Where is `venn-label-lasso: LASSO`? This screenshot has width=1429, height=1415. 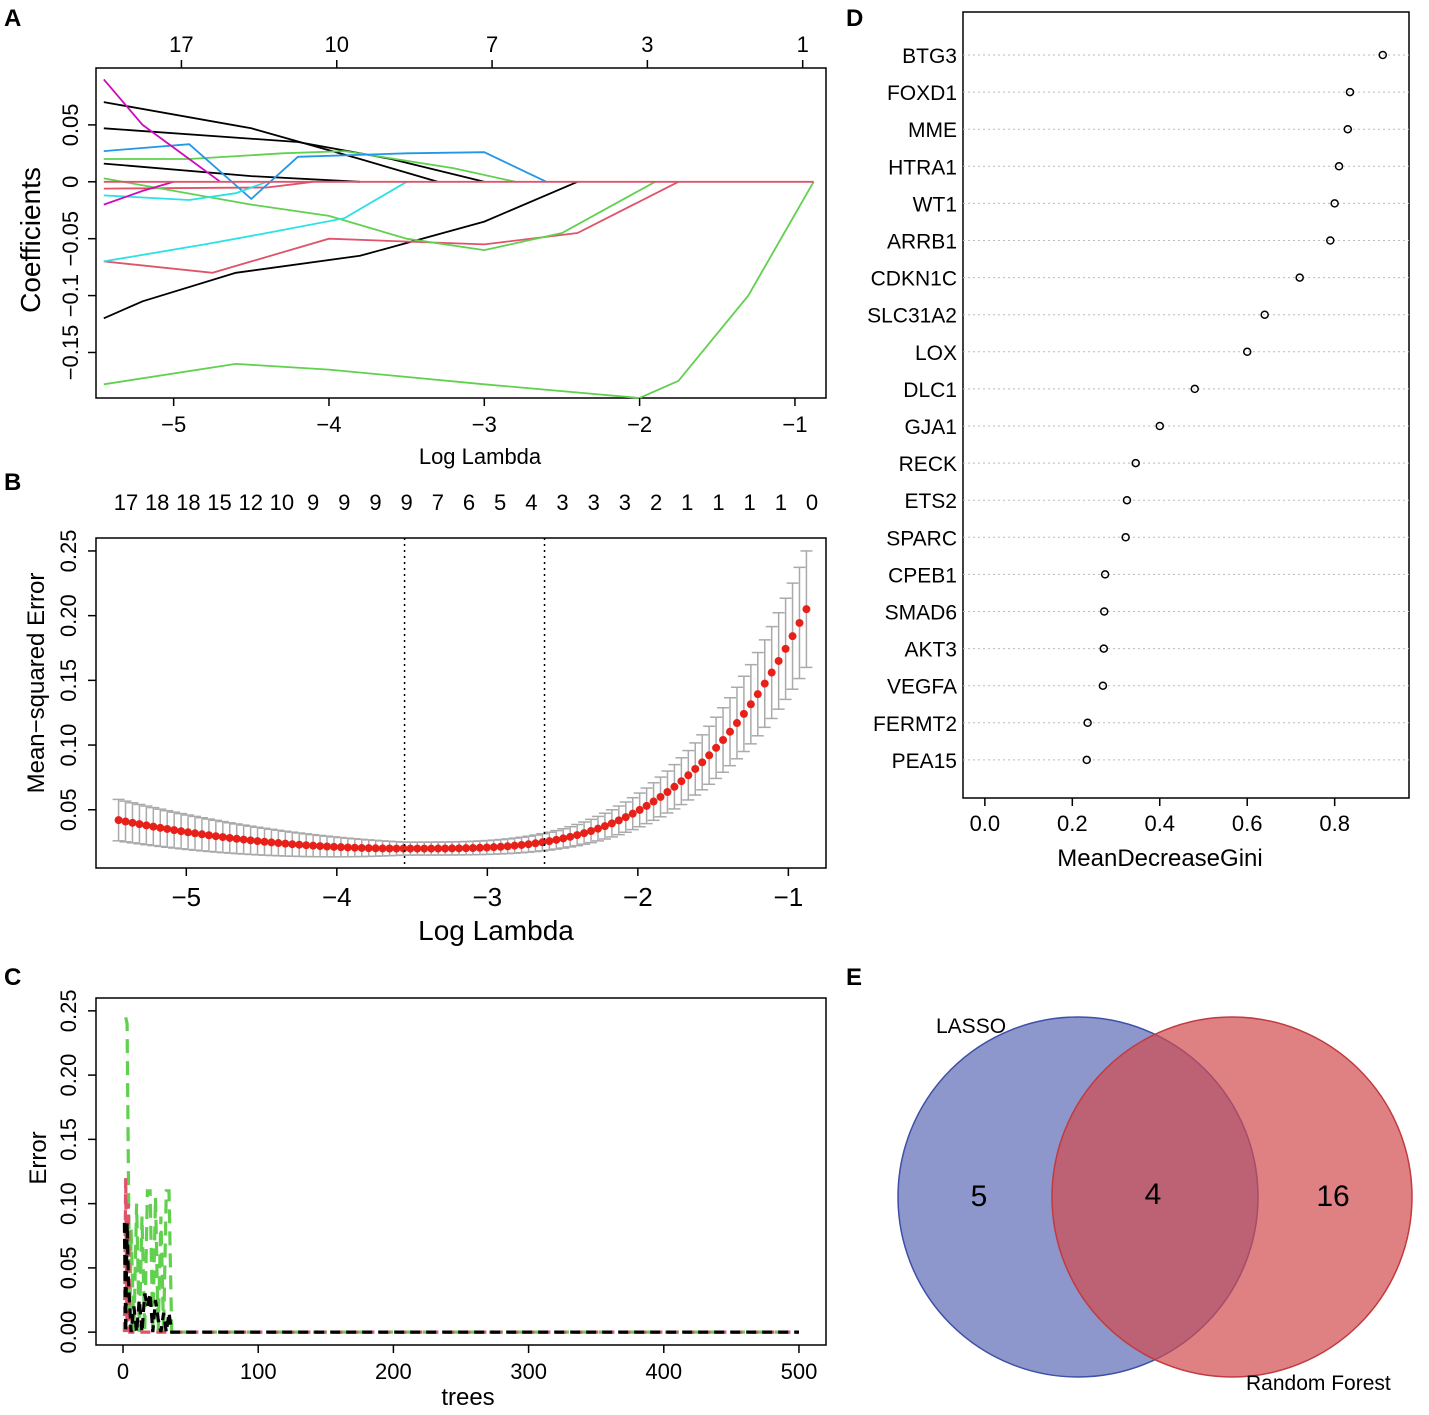 venn-label-lasso: LASSO is located at coordinates (971, 1026).